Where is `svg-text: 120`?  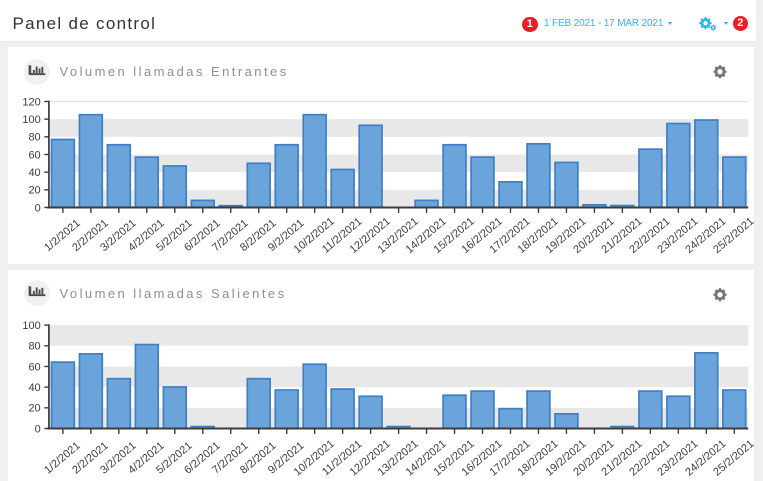
svg-text: 120 is located at coordinates (31, 102).